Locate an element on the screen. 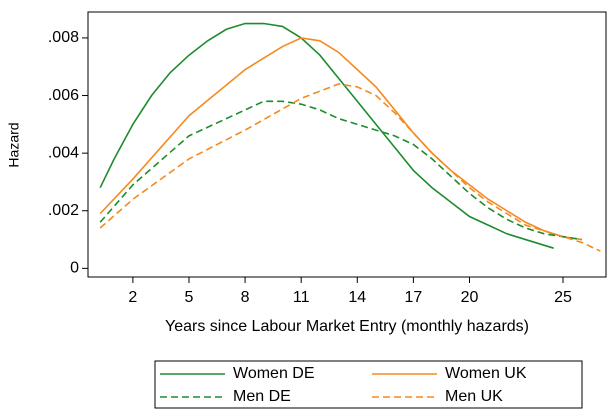  x-tick-label: 2 is located at coordinates (132, 297).